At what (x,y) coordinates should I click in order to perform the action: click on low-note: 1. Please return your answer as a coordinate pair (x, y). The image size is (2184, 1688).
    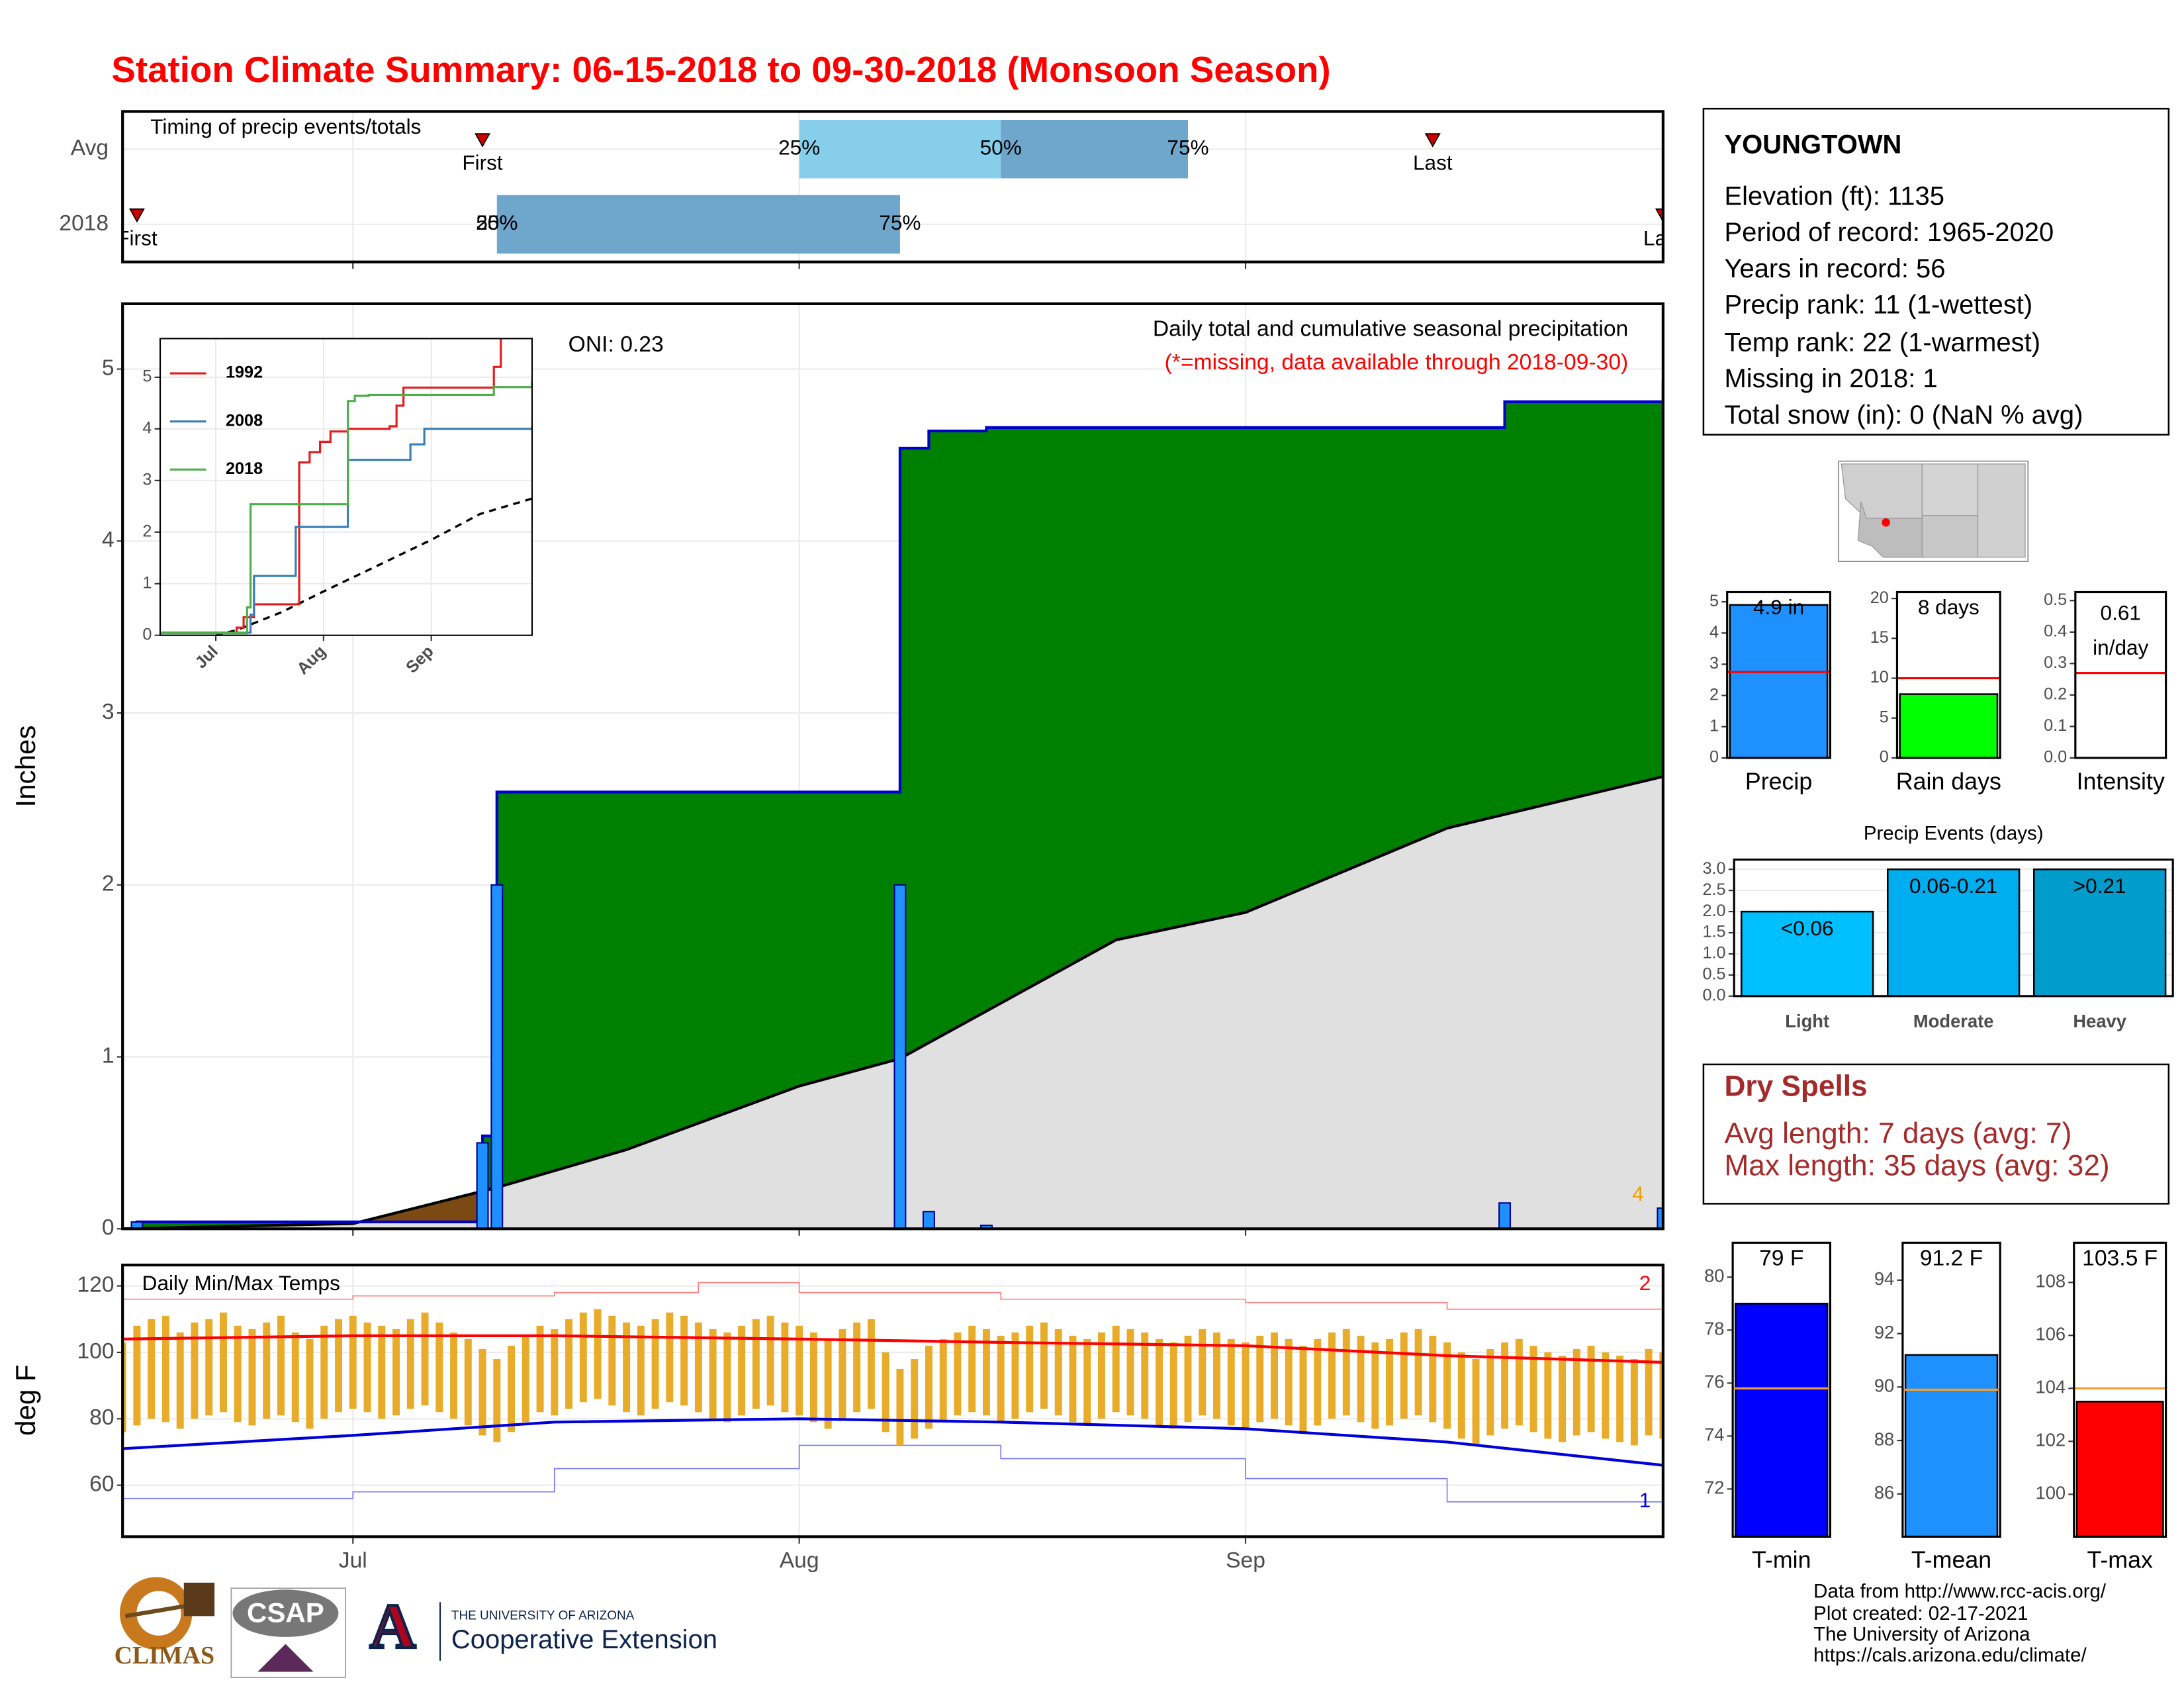
    Looking at the image, I should click on (1645, 1500).